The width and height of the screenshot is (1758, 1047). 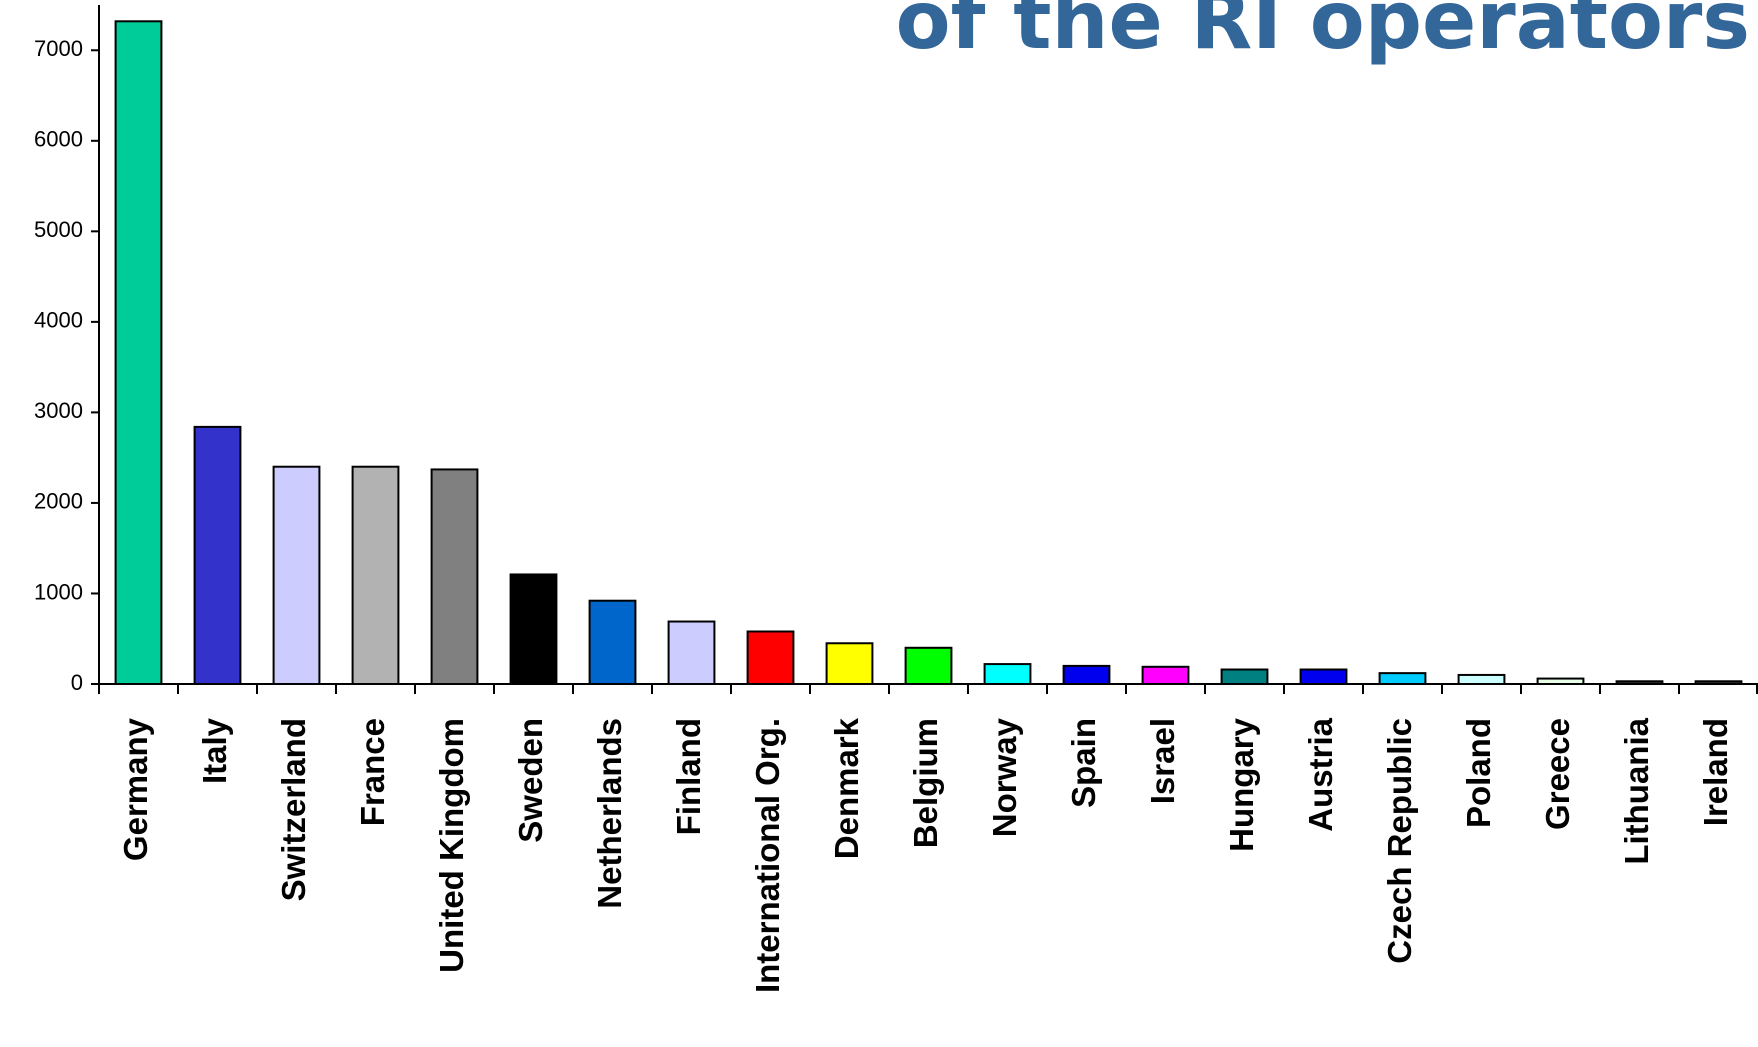 What do you see at coordinates (1399, 841) in the screenshot?
I see `x-tick-label: Czech Republic` at bounding box center [1399, 841].